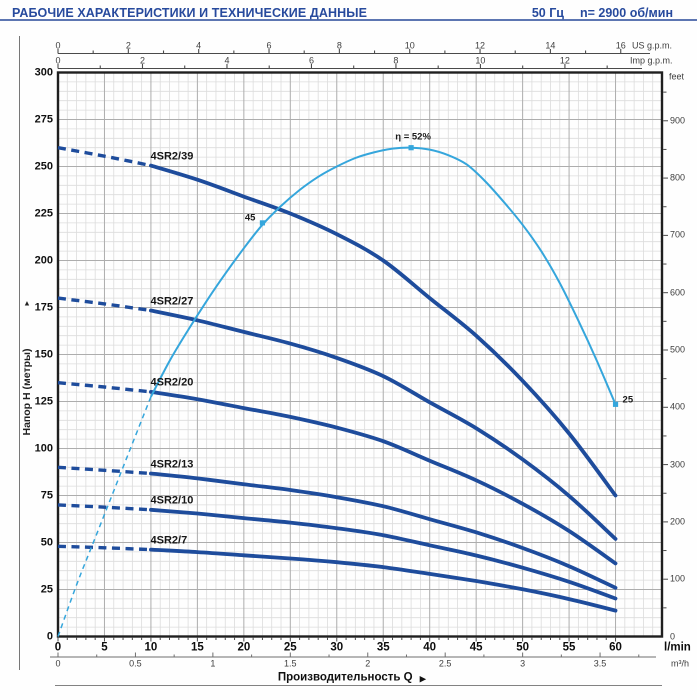 The image size is (697, 700). What do you see at coordinates (547, 13) in the screenshot?
I see `frequency-label: 50 Гц` at bounding box center [547, 13].